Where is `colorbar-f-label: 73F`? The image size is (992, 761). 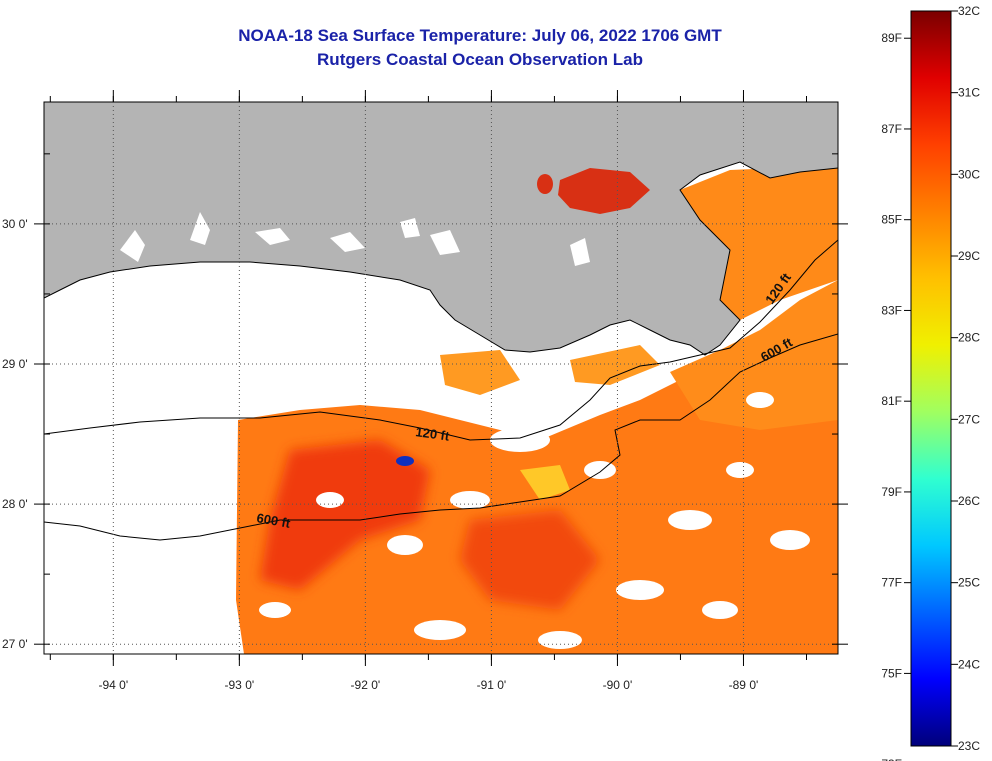
colorbar-f-label: 73F is located at coordinates (891, 759).